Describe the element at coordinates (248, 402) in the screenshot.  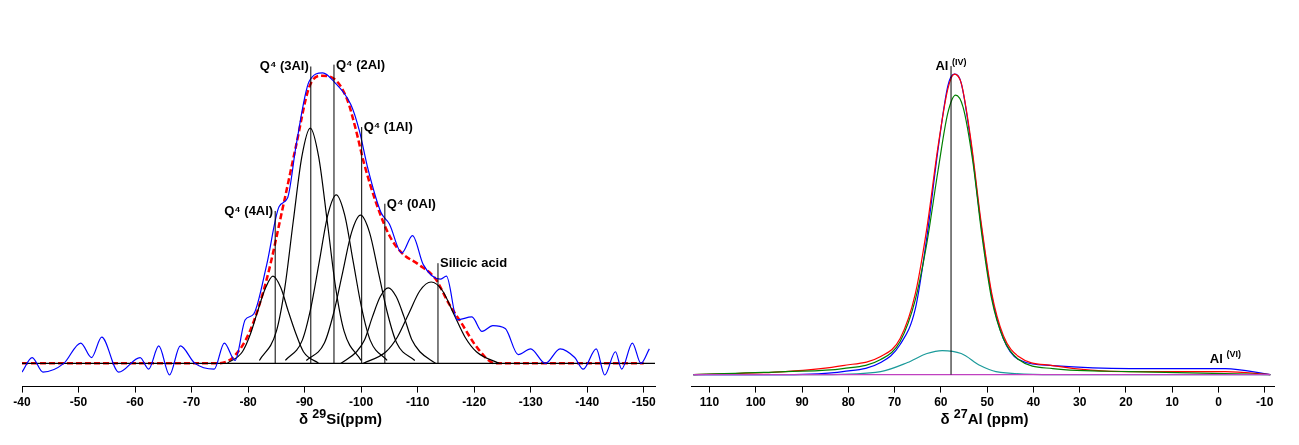
I see `x-tick-label: -80` at that location.